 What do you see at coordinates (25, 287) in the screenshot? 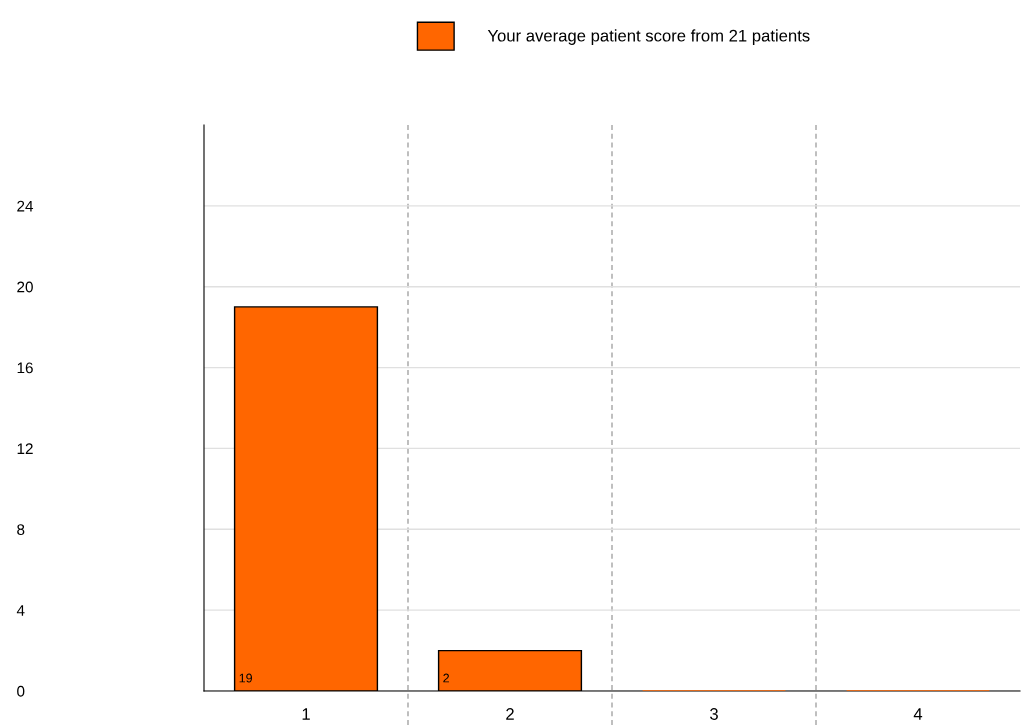
I see `y-tick-label: 20` at bounding box center [25, 287].